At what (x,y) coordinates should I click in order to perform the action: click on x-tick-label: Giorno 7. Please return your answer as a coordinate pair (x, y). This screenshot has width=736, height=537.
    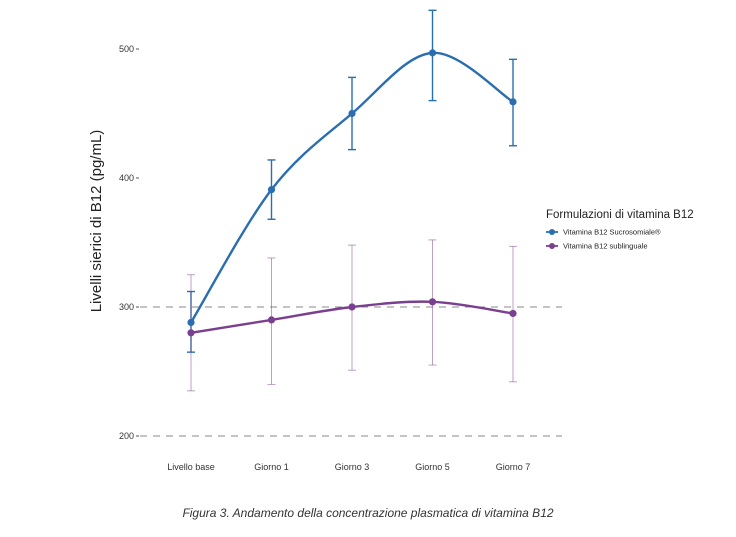
    Looking at the image, I should click on (513, 467).